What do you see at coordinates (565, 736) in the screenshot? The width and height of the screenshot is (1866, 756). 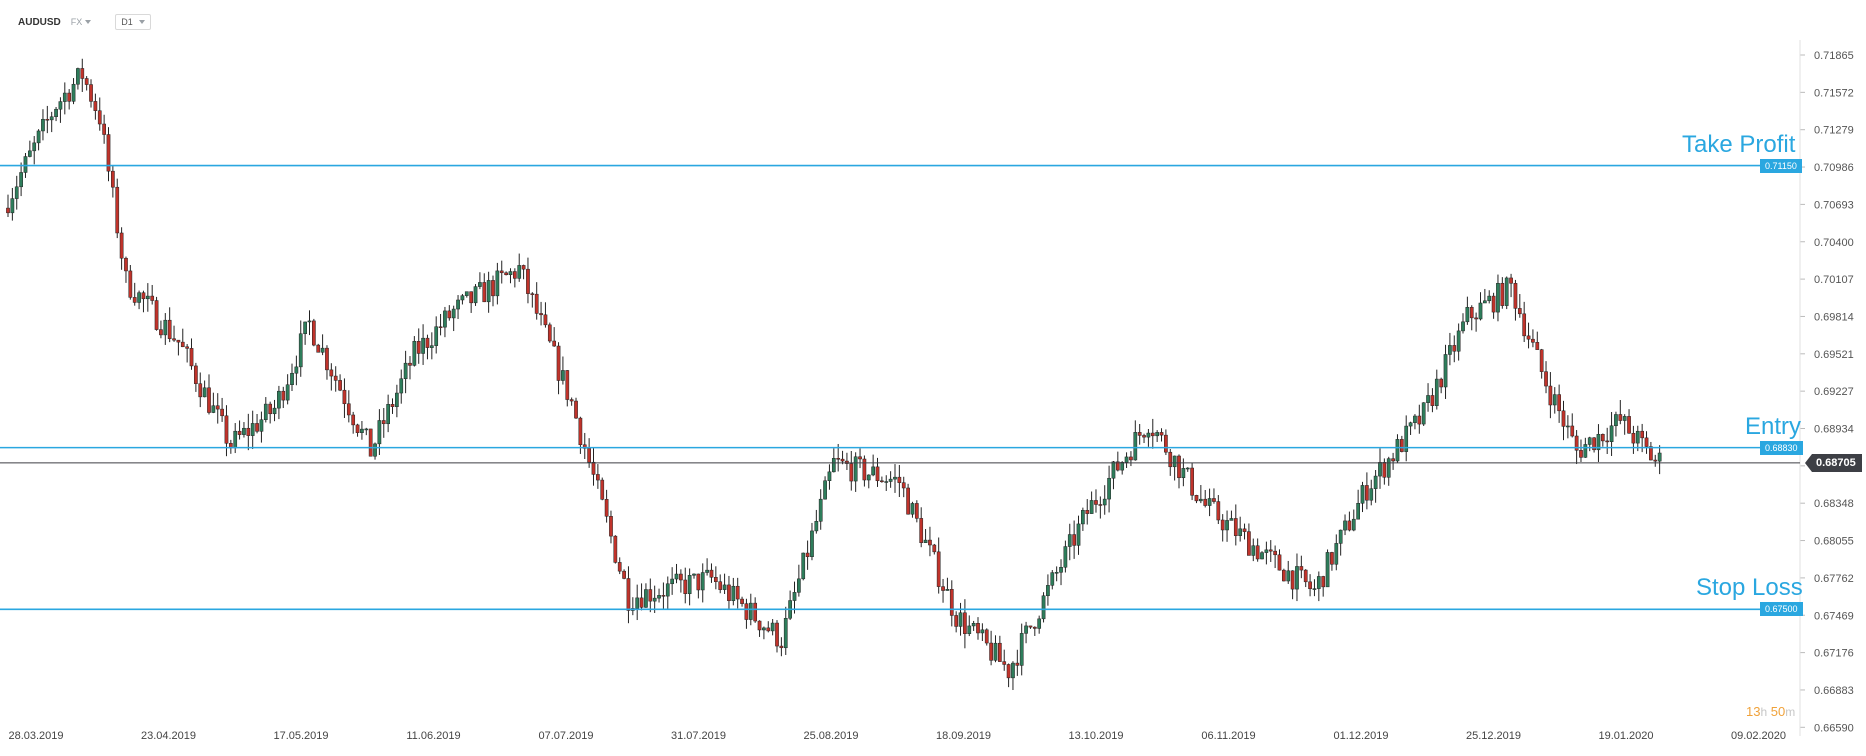 I see `x-axis-label: 07.07.2019` at bounding box center [565, 736].